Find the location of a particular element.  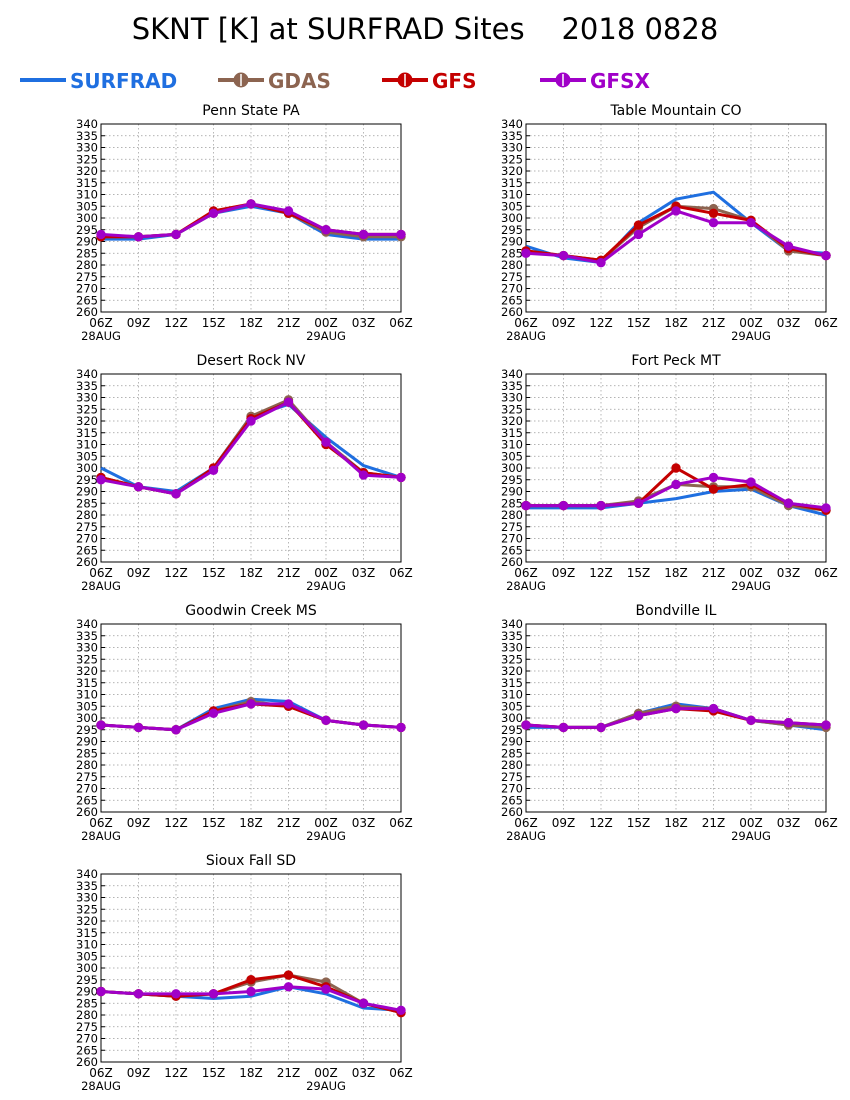

y-tick-label: 270 is located at coordinates (87, 289).